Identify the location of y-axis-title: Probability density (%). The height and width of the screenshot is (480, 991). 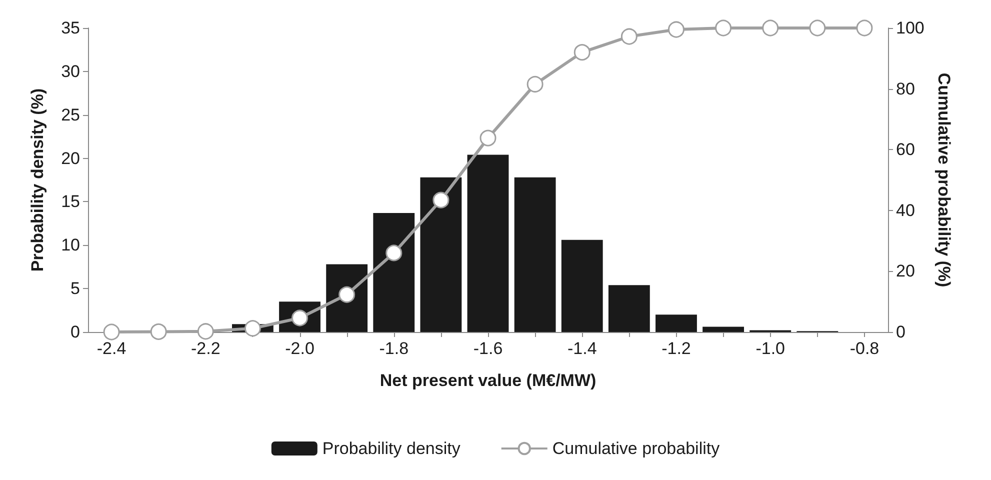
(37, 180).